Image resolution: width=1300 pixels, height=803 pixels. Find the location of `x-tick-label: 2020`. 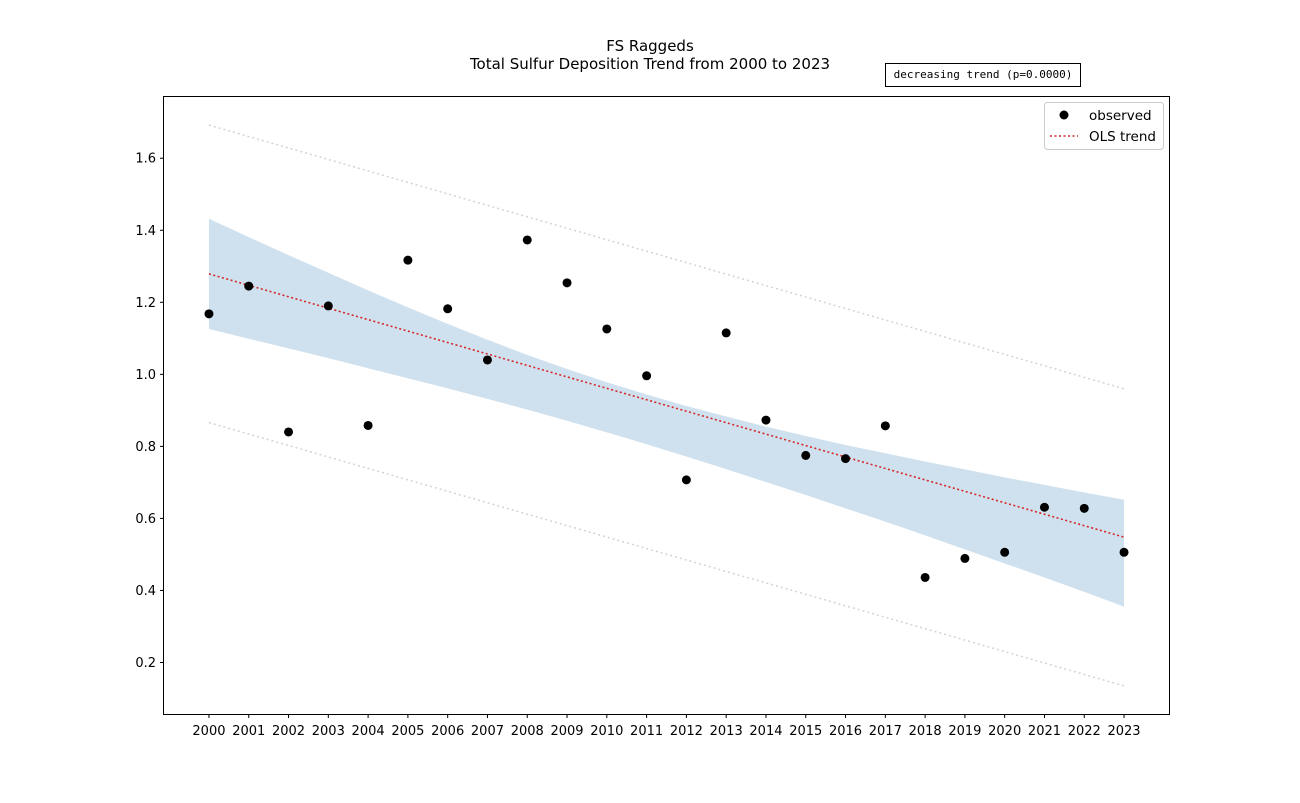

x-tick-label: 2020 is located at coordinates (1004, 731).